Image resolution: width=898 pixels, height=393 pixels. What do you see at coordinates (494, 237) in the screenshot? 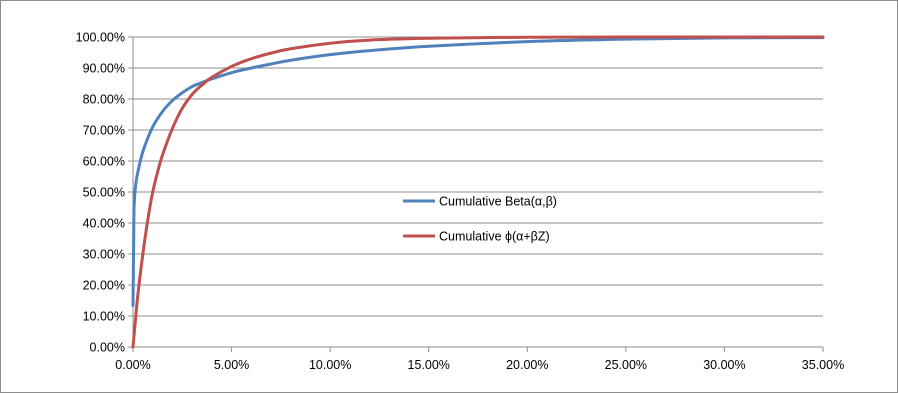
I see `legend-label: Cumulative ϕ(α+βZ)` at bounding box center [494, 237].